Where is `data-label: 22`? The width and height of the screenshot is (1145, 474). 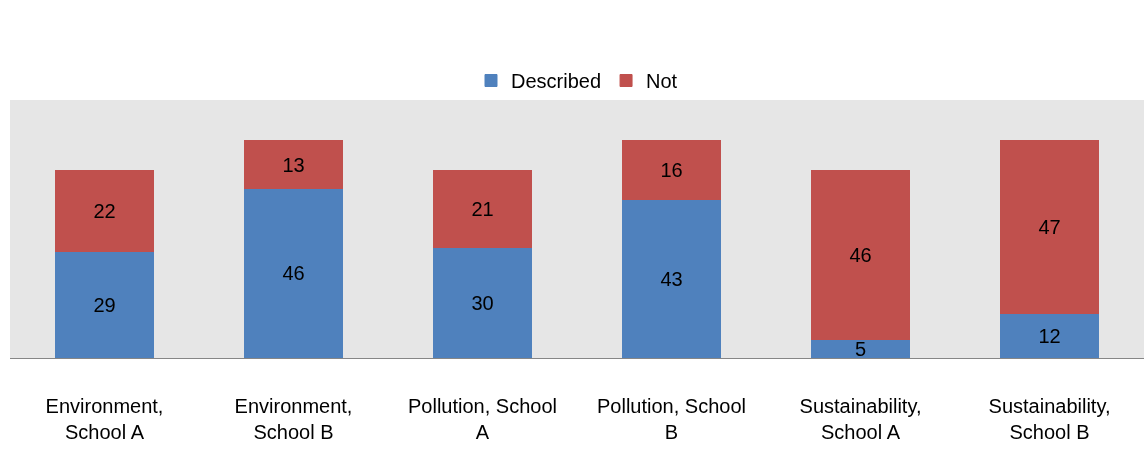
data-label: 22 is located at coordinates (104, 210).